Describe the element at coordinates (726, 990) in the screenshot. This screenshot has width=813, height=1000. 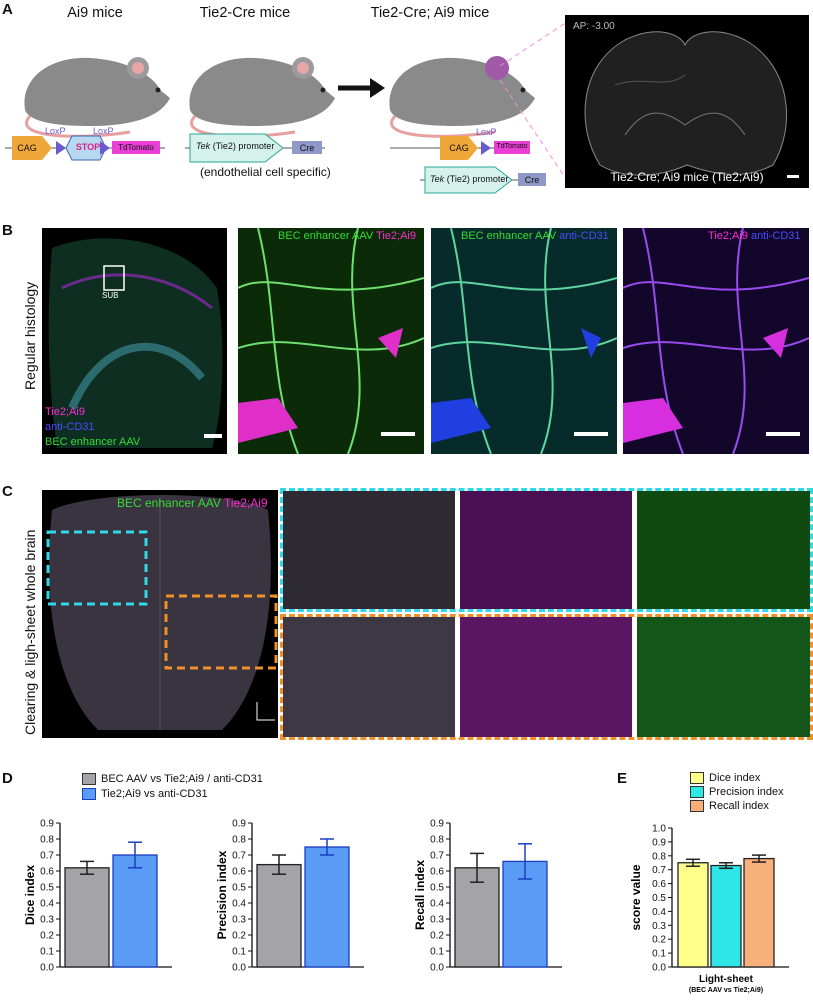
I see `x-axis-sublabel: (BEC AAV vs Tie2;Ai9)` at that location.